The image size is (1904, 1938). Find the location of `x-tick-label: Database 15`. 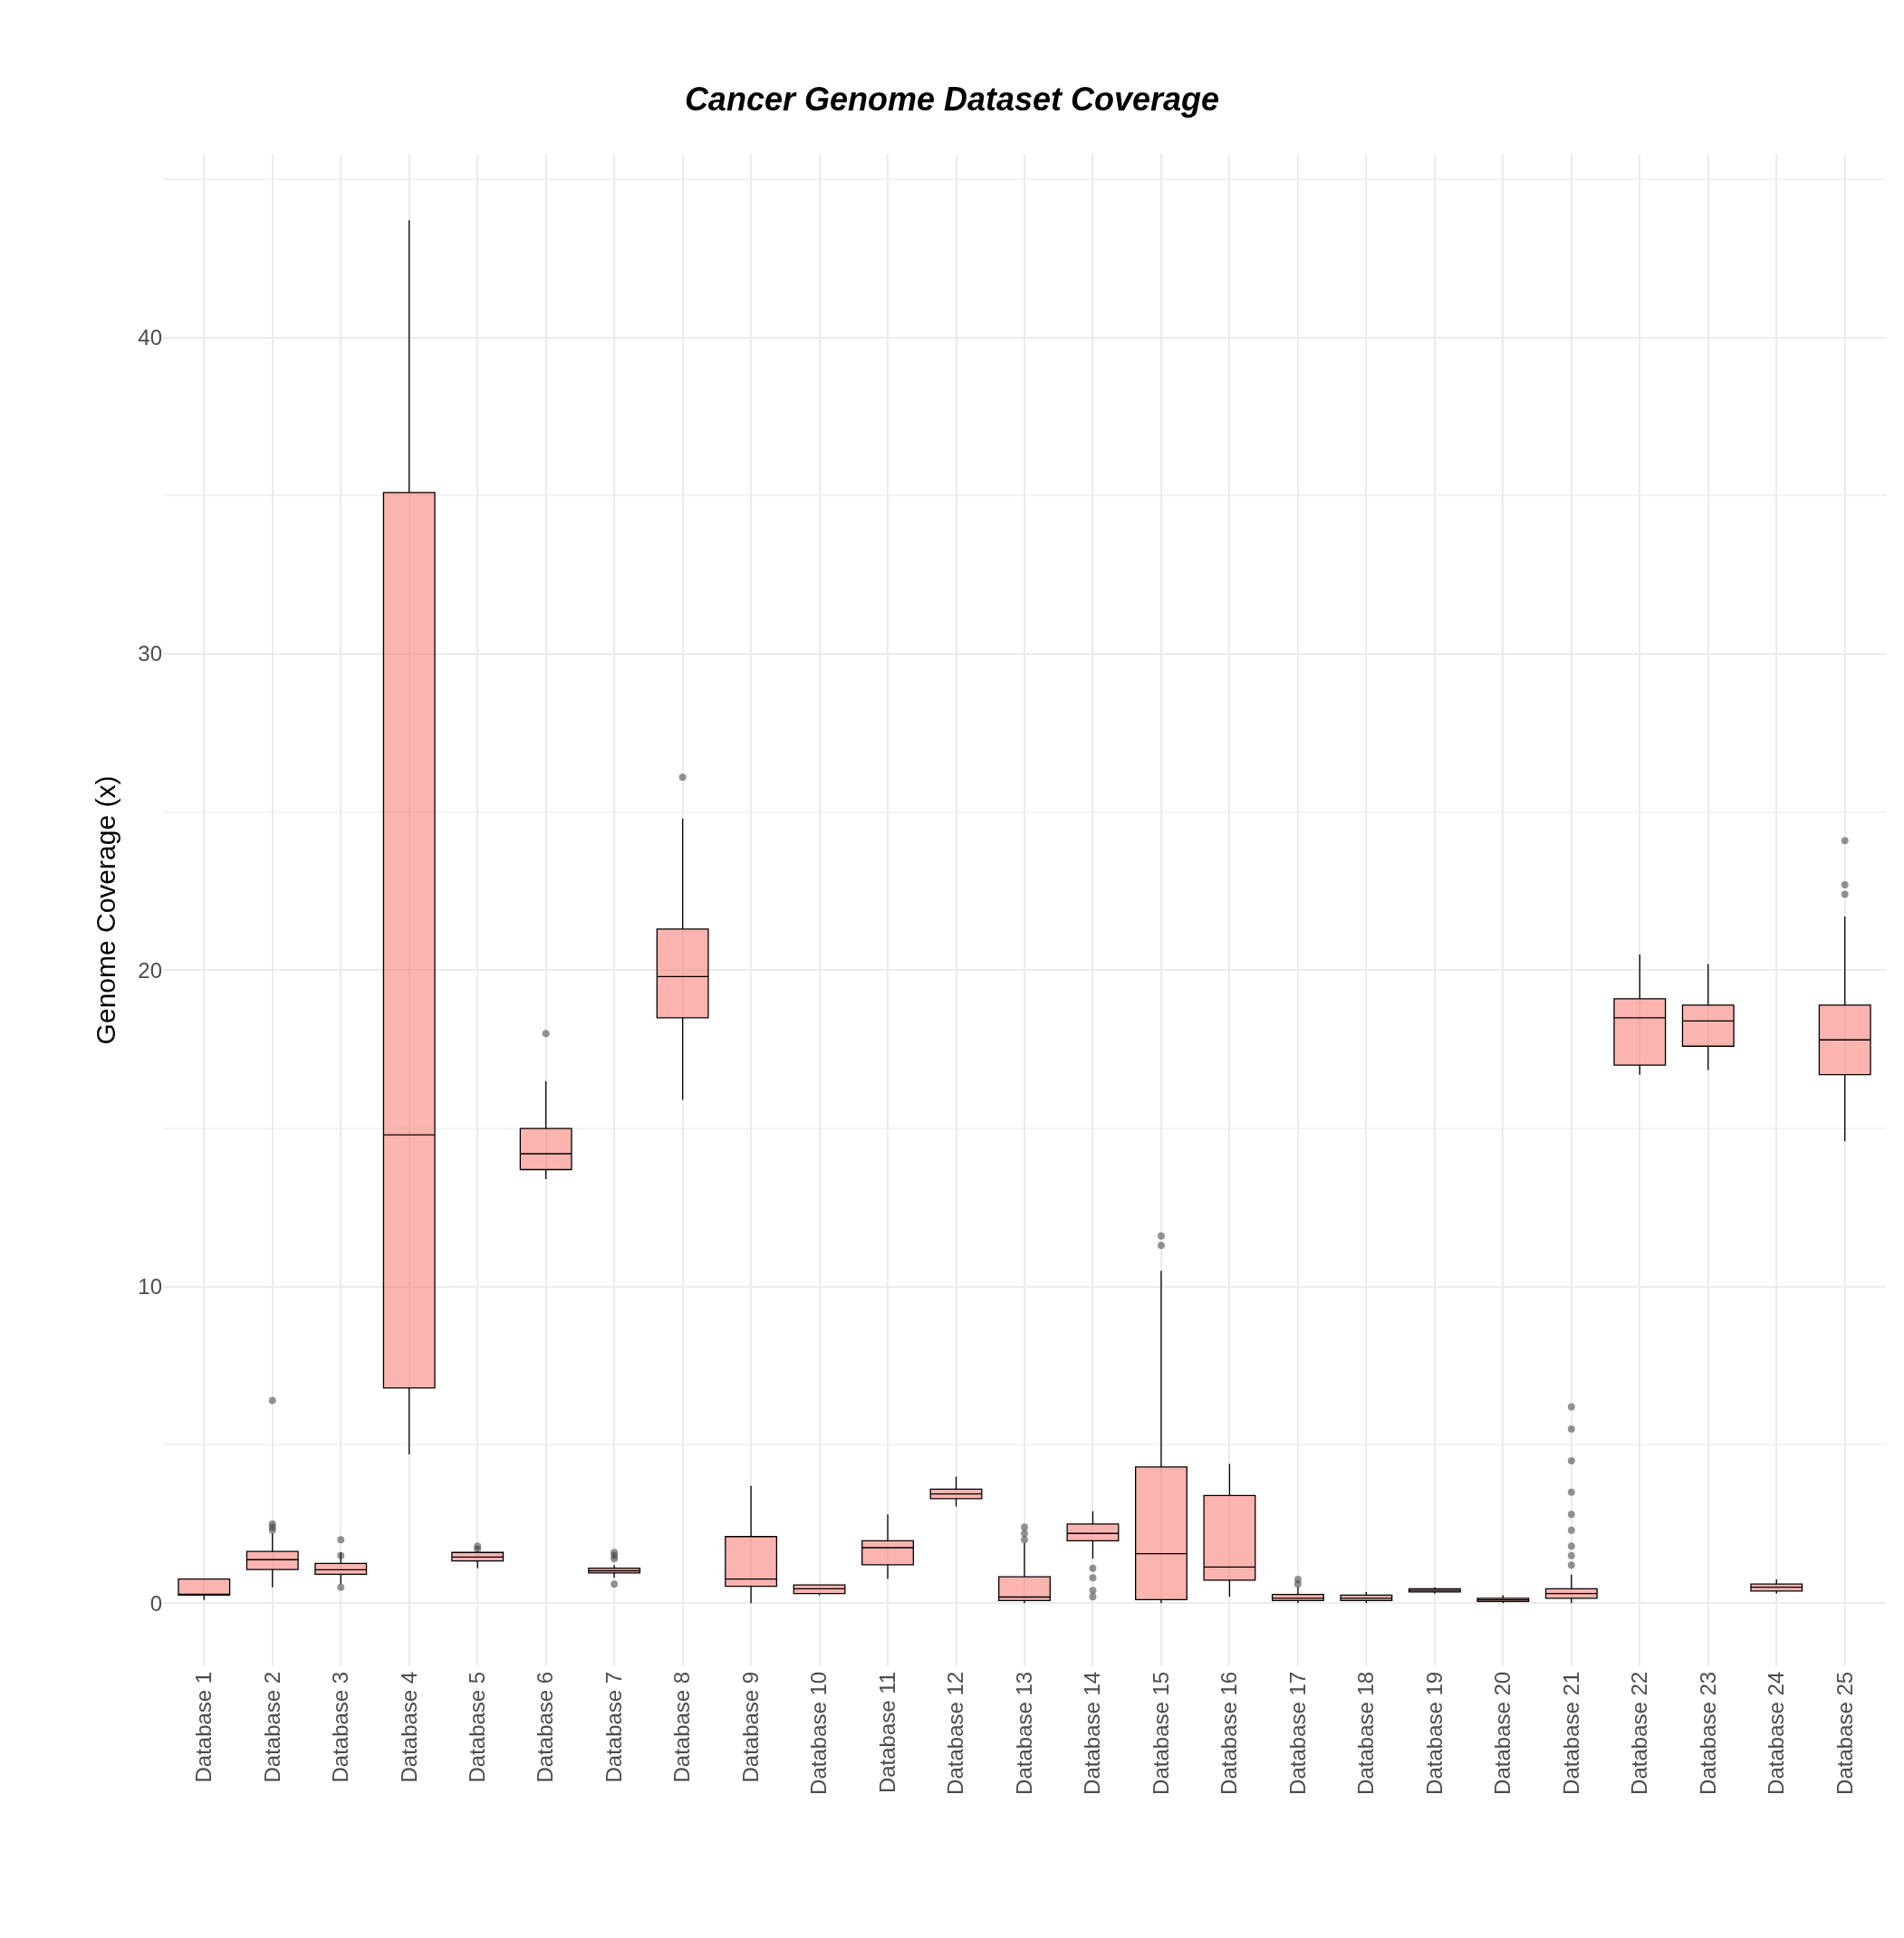

x-tick-label: Database 15 is located at coordinates (1161, 1733).